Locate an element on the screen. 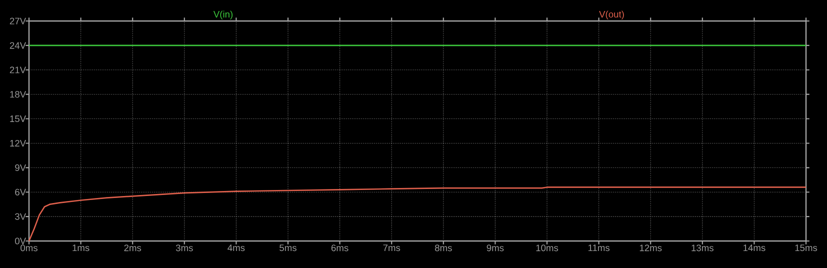 Image resolution: width=827 pixels, height=268 pixels. y-tick-label: 12V is located at coordinates (18, 143).